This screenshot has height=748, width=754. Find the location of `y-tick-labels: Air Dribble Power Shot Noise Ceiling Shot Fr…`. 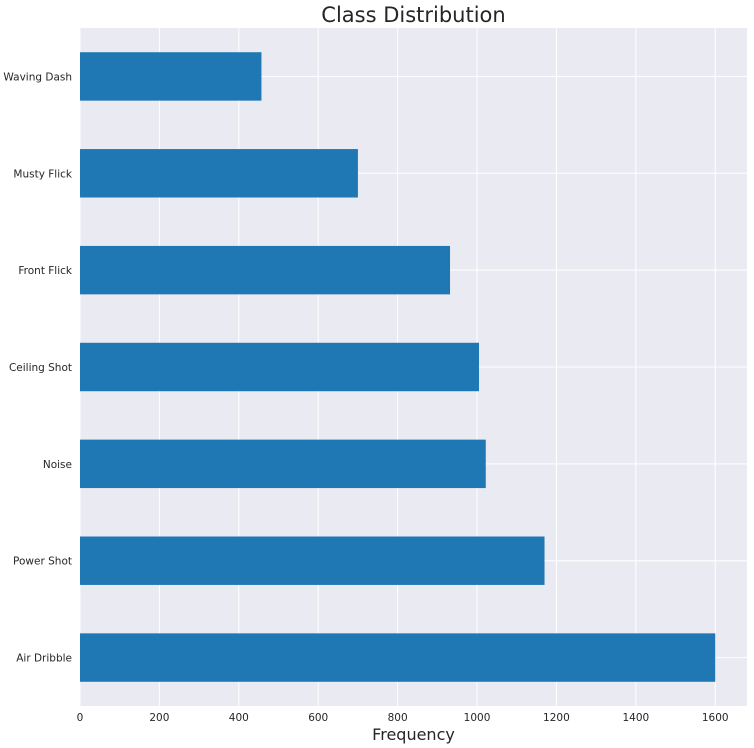

y-tick-labels: Air Dribble Power Shot Noise Ceiling Shot Fr… is located at coordinates (37, 367).